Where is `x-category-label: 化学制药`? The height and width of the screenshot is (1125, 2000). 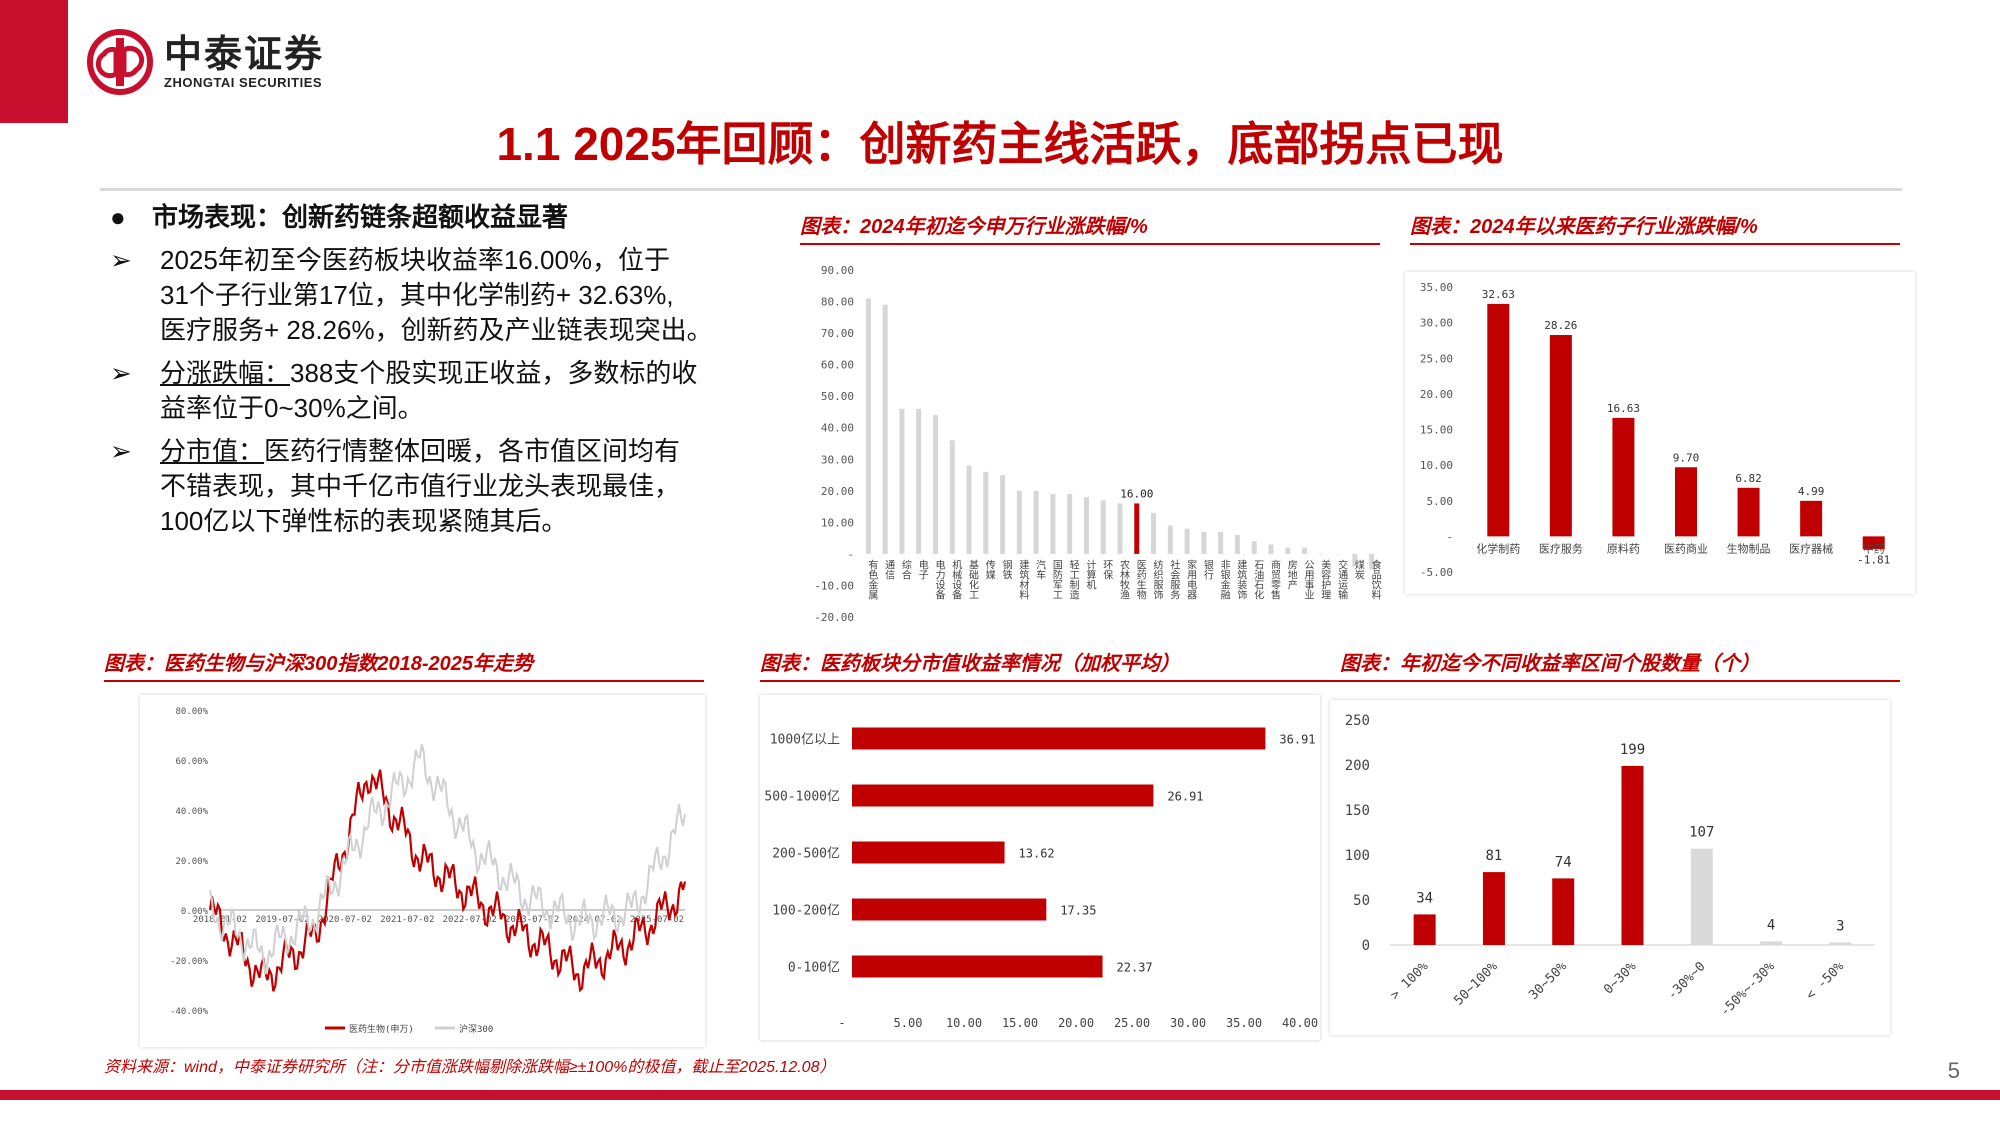 x-category-label: 化学制药 is located at coordinates (1498, 548).